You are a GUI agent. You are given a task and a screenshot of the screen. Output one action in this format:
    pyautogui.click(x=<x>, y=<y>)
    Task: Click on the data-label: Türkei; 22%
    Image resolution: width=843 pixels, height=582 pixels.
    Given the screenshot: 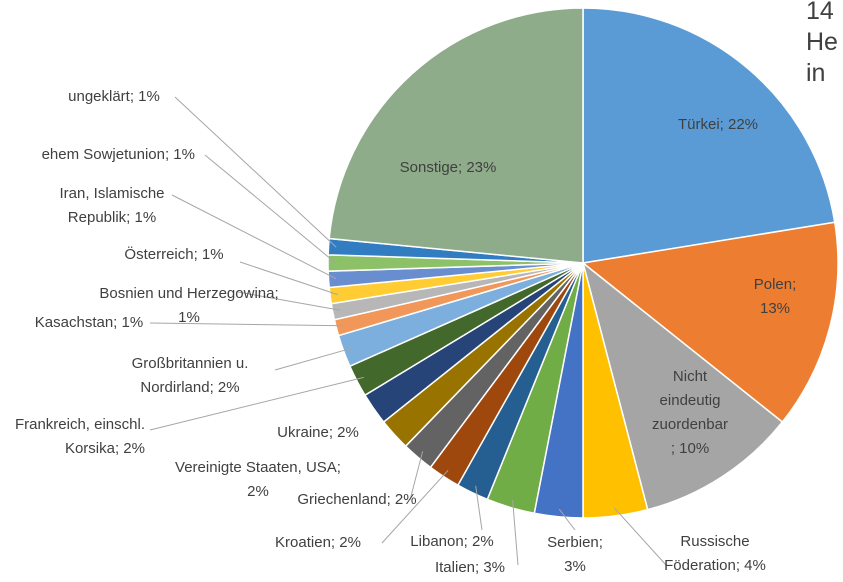 What is the action you would take?
    pyautogui.click(x=718, y=124)
    